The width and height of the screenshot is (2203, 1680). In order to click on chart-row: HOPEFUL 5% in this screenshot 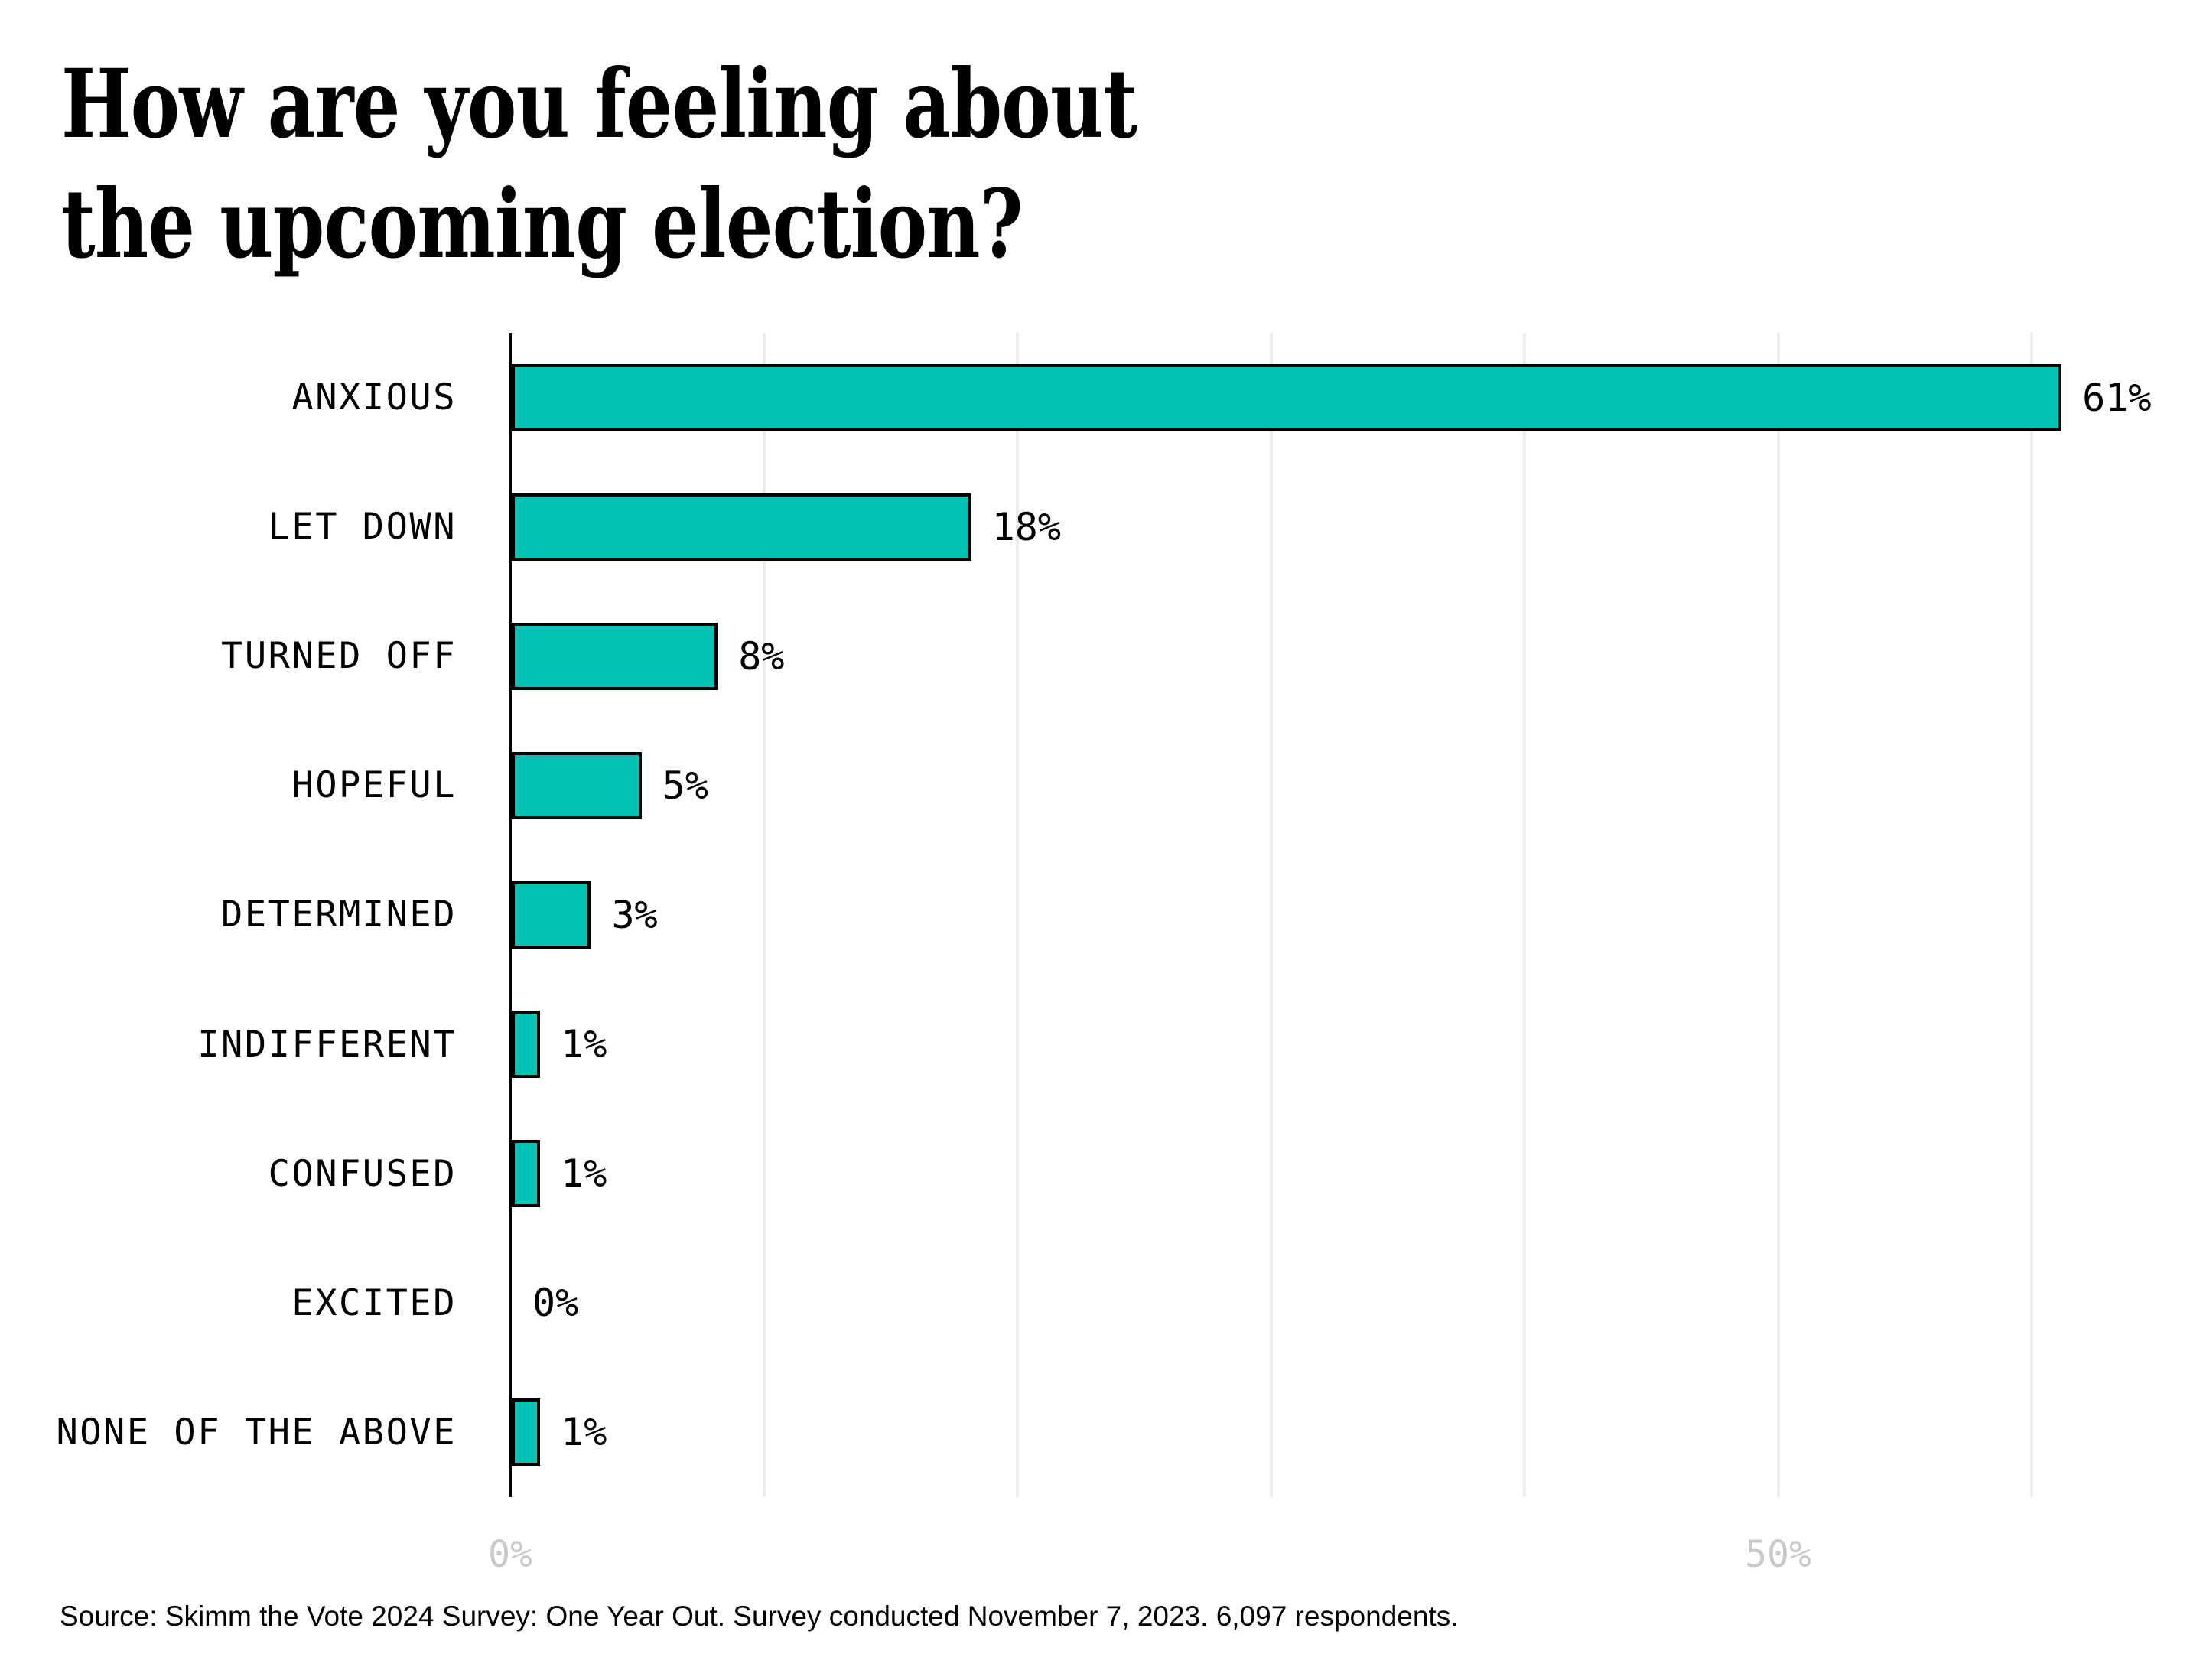, I will do `click(1101, 785)`.